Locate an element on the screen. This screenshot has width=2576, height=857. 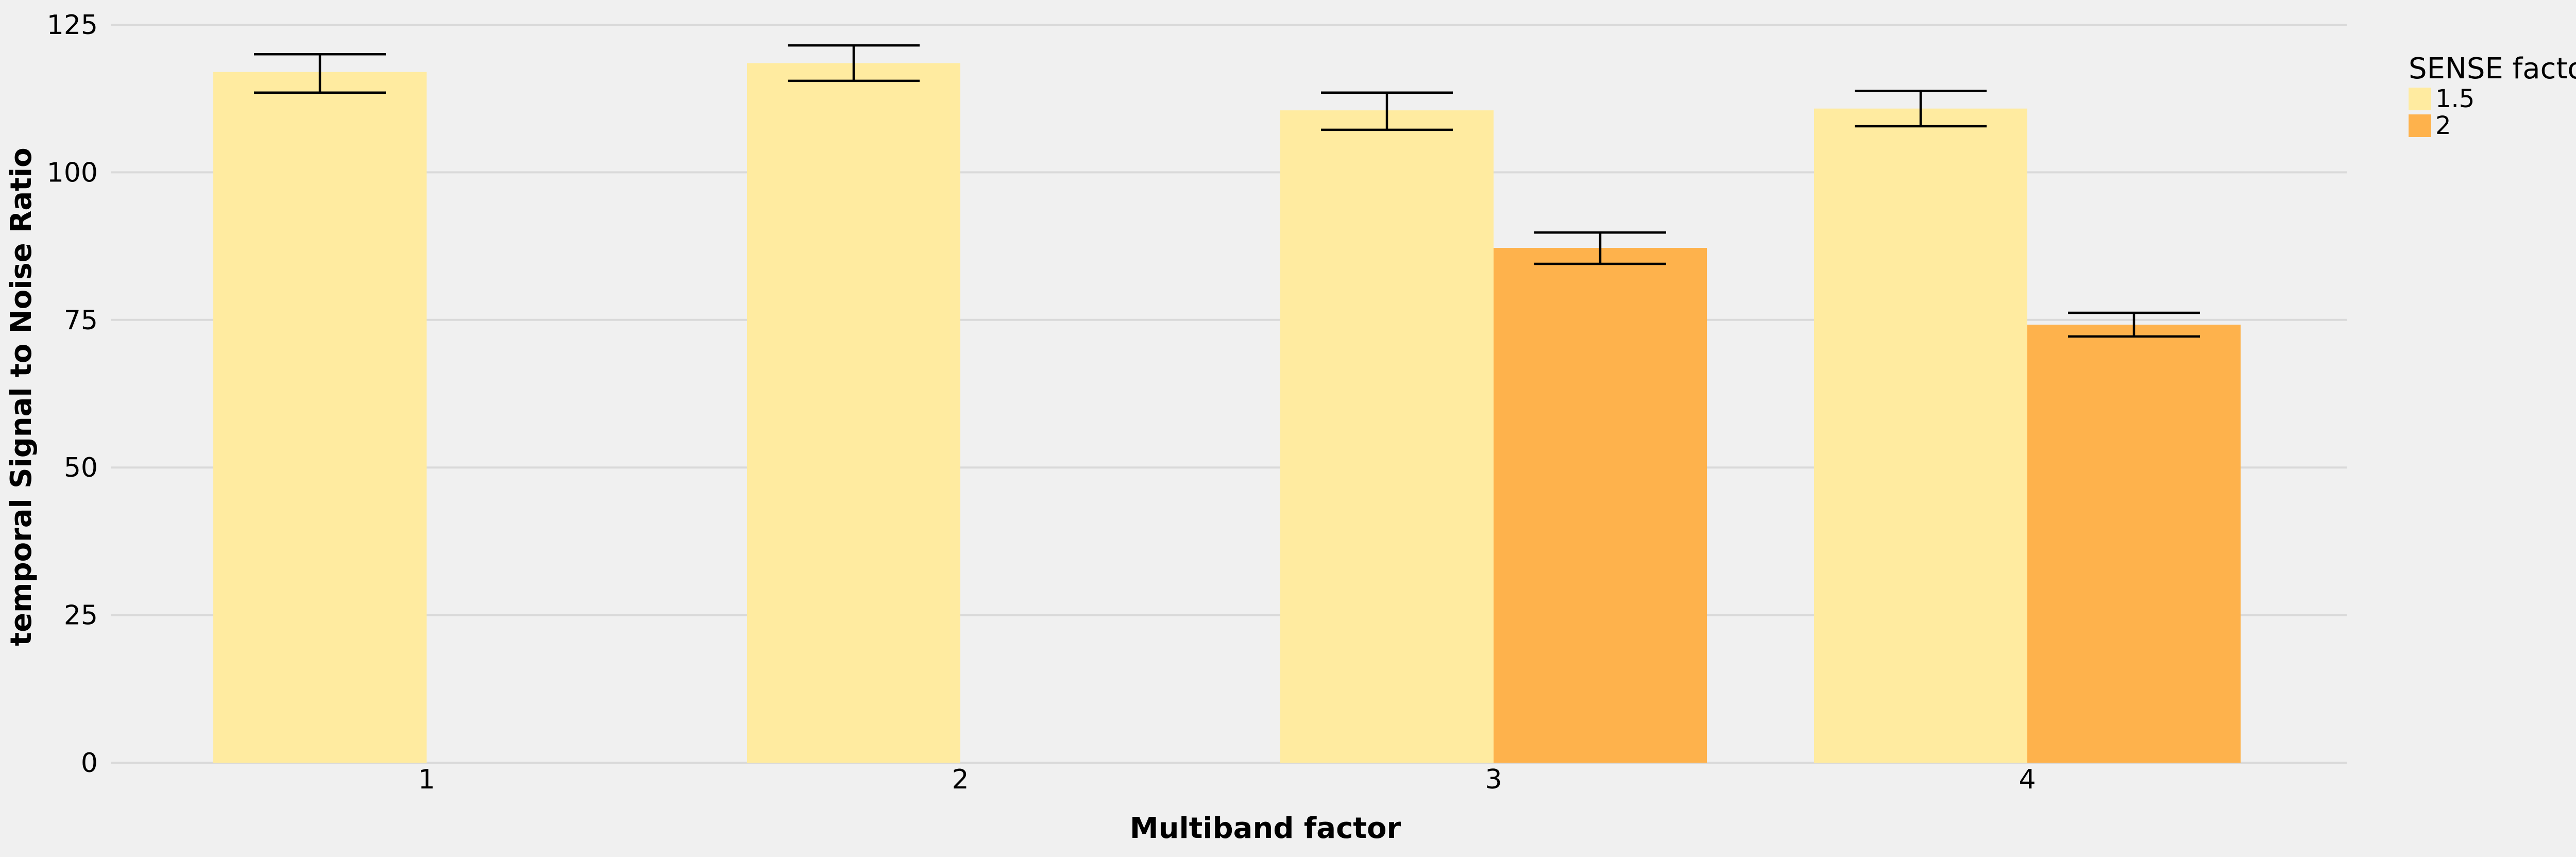
x-tick-label: 4 is located at coordinates (2027, 779).